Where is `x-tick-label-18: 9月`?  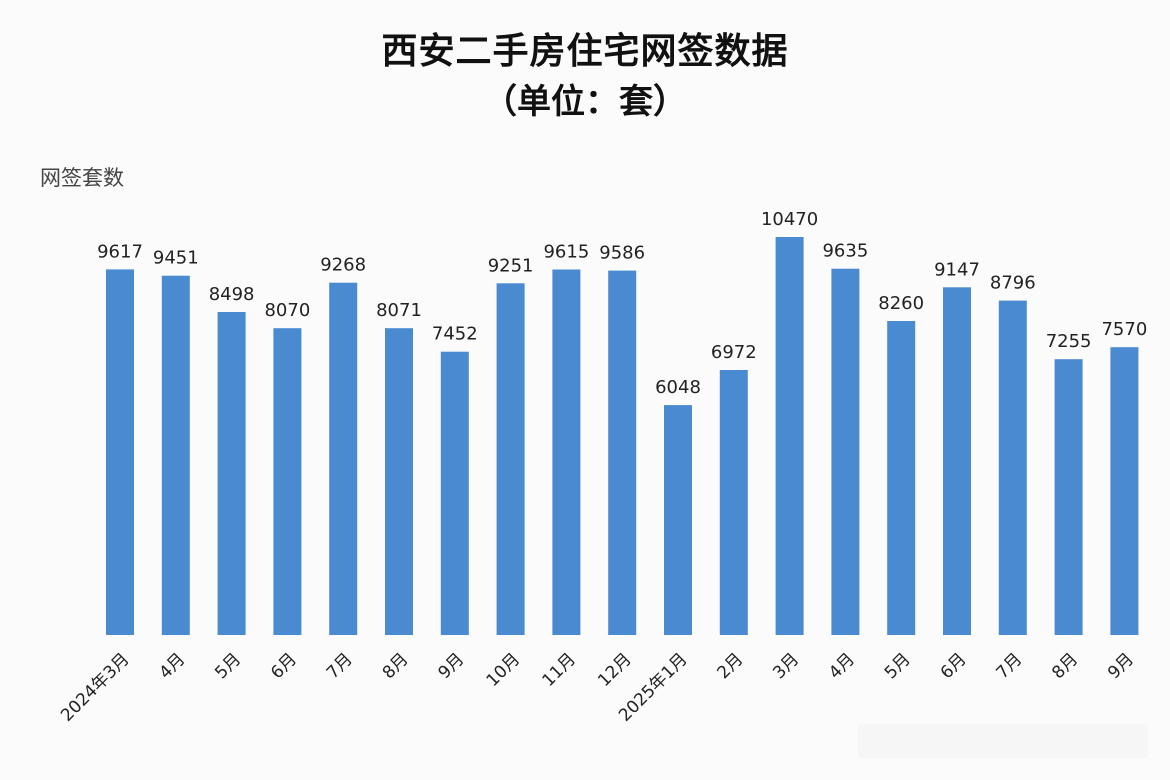
x-tick-label-18: 9月 is located at coordinates (1121, 666).